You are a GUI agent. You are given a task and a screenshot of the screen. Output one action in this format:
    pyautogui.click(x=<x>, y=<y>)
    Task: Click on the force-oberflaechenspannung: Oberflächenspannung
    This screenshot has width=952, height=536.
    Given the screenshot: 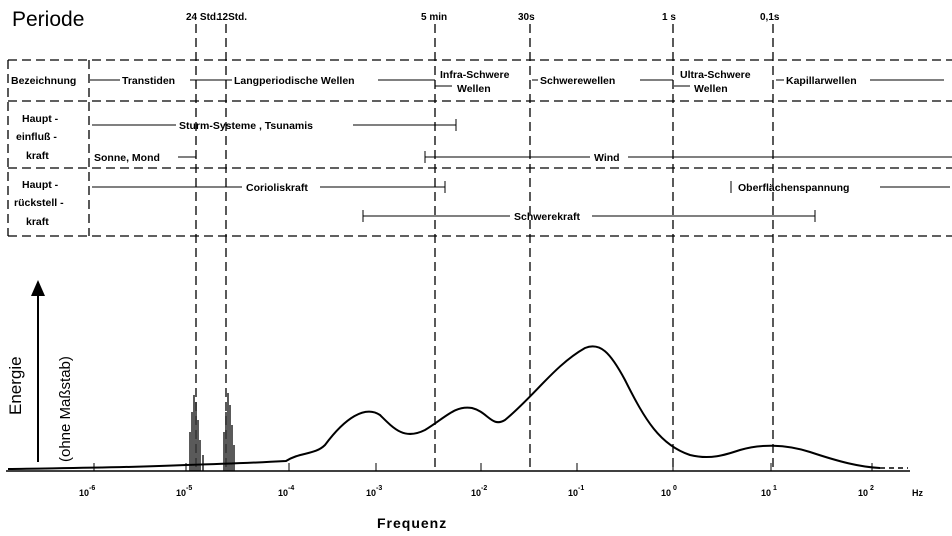 What is the action you would take?
    pyautogui.click(x=793, y=188)
    